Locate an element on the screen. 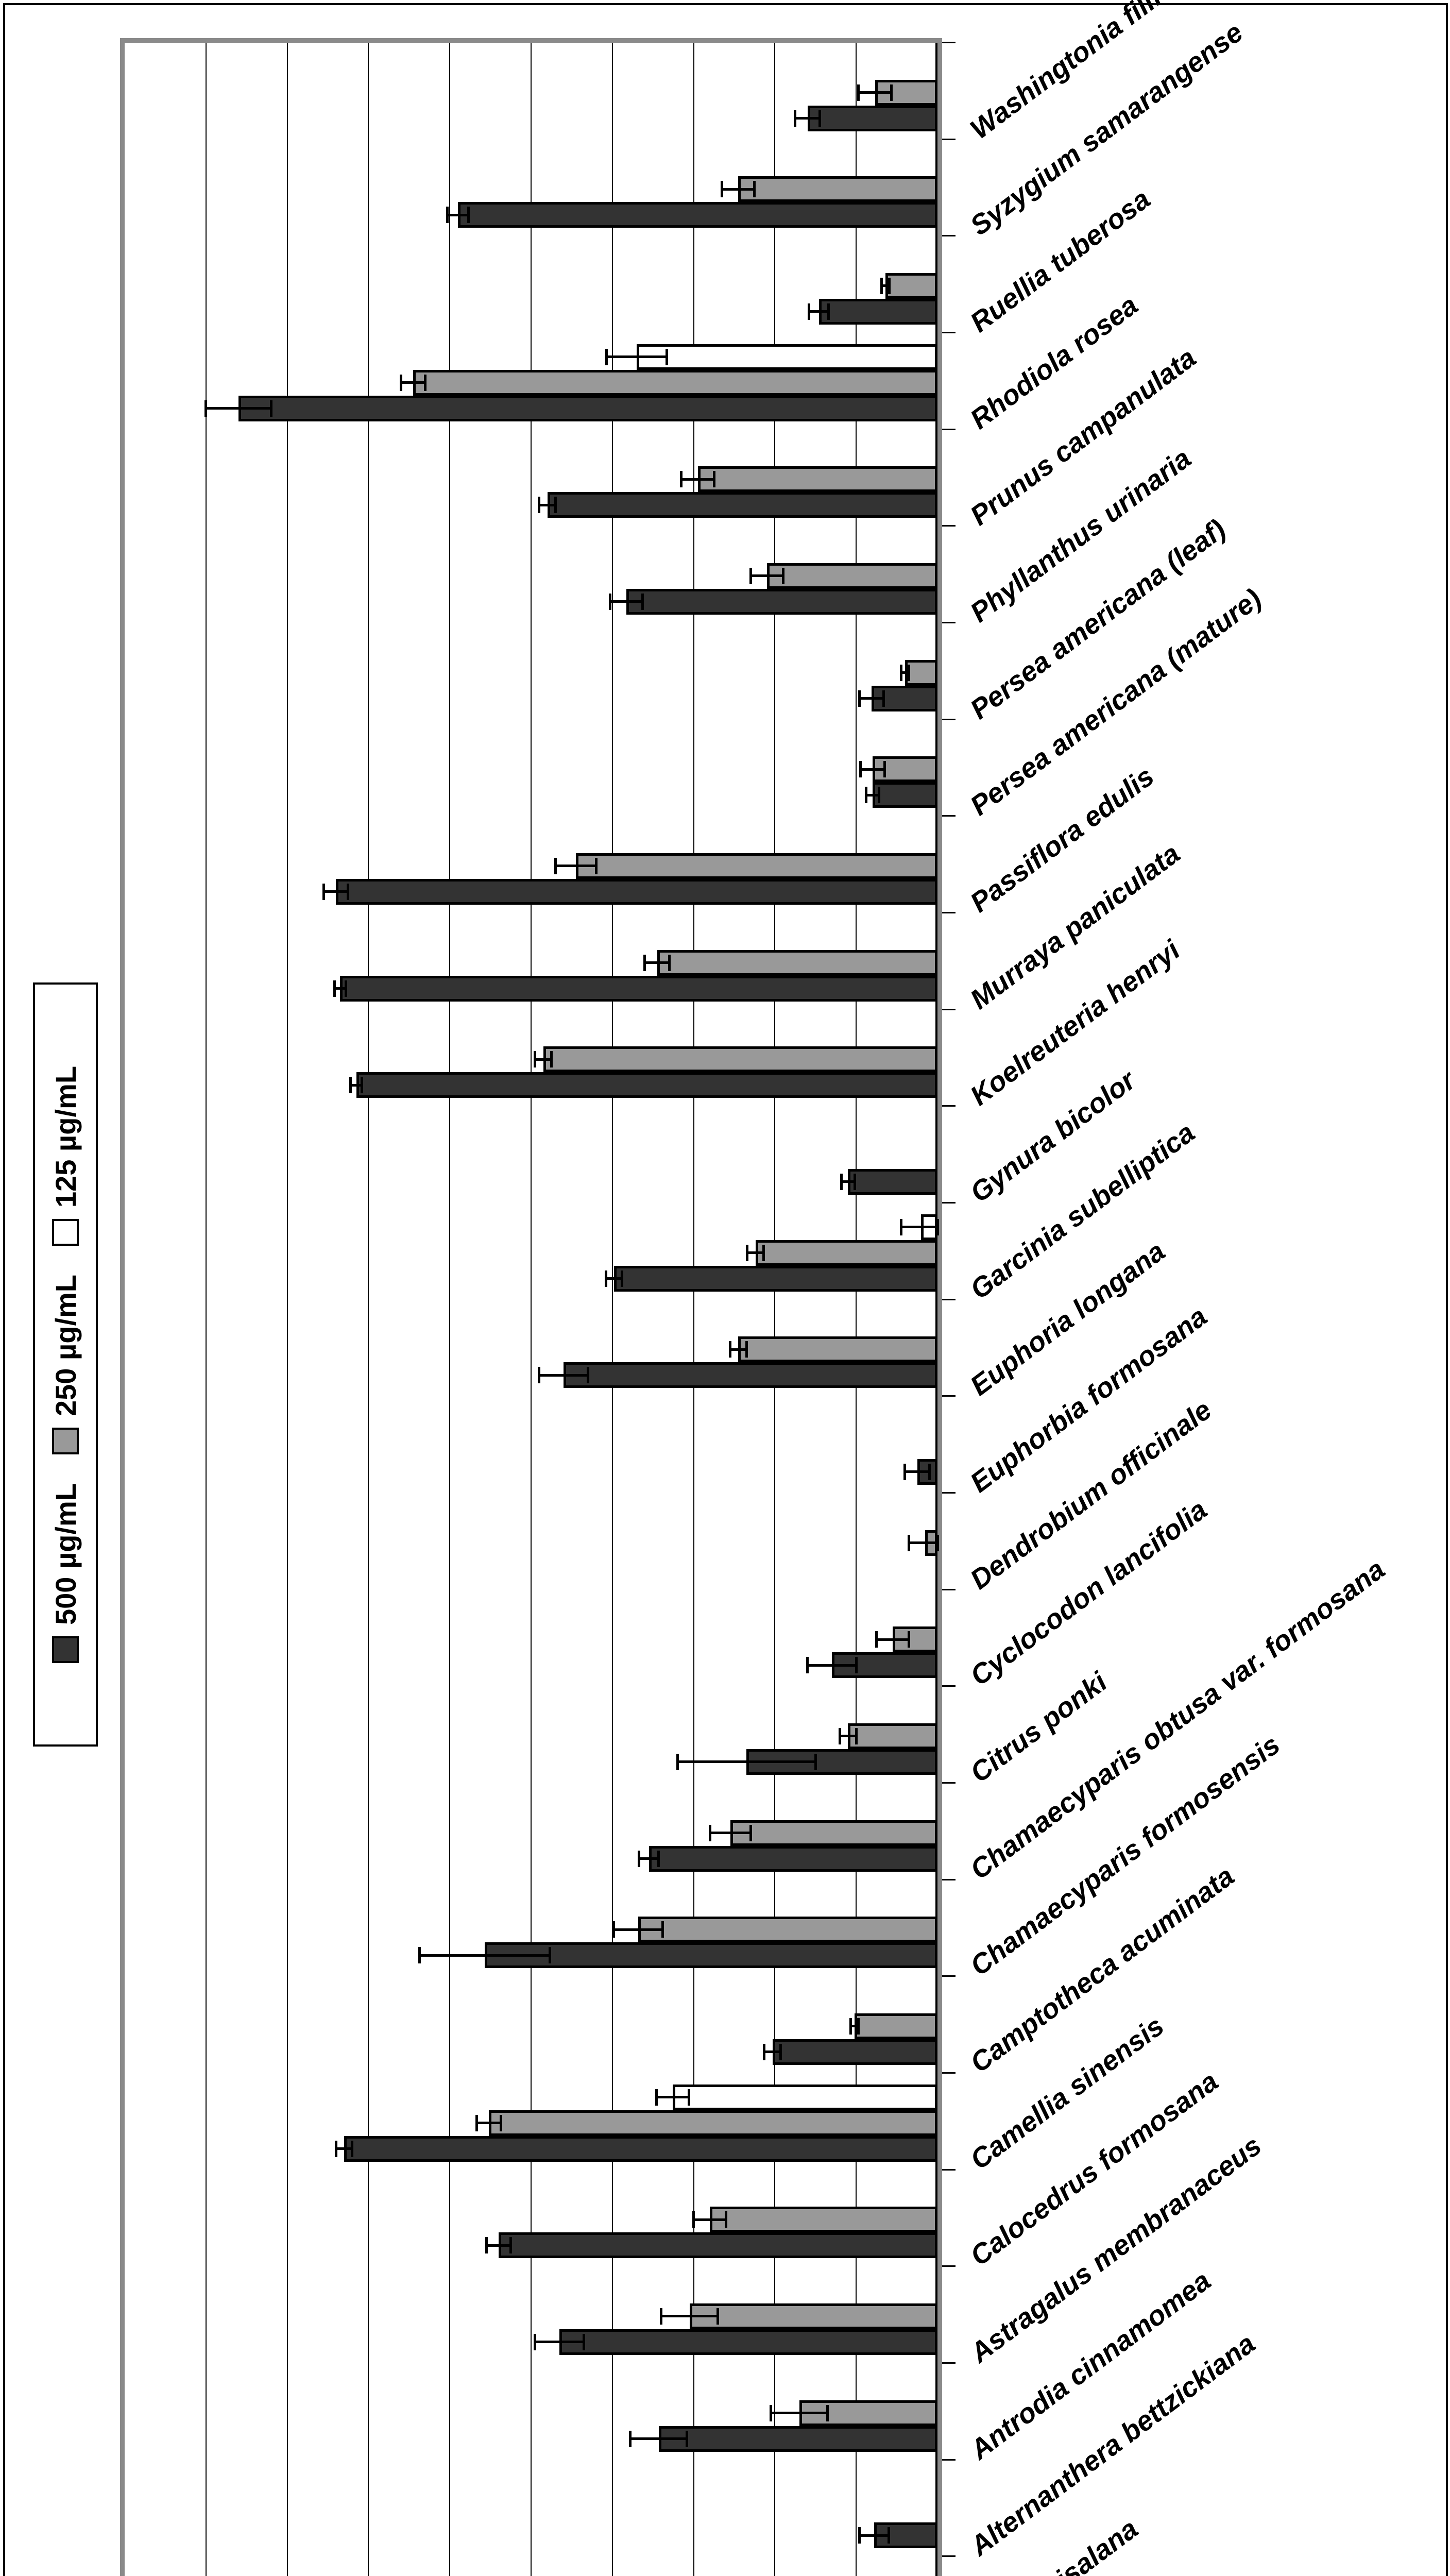 This screenshot has height=2576, width=1450. bar-500ug-camptotheca-acuminata is located at coordinates (855, 2052).